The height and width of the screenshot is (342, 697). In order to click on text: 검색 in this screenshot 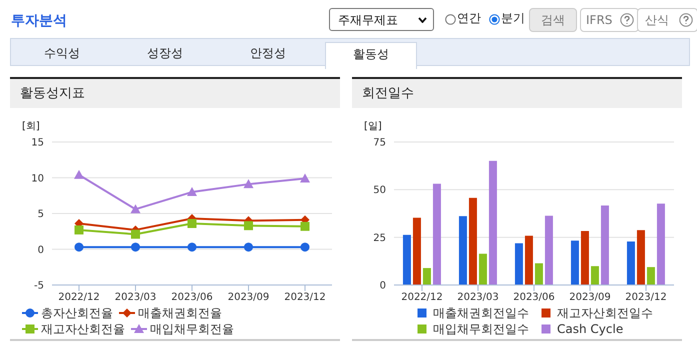, I will do `click(553, 20)`.